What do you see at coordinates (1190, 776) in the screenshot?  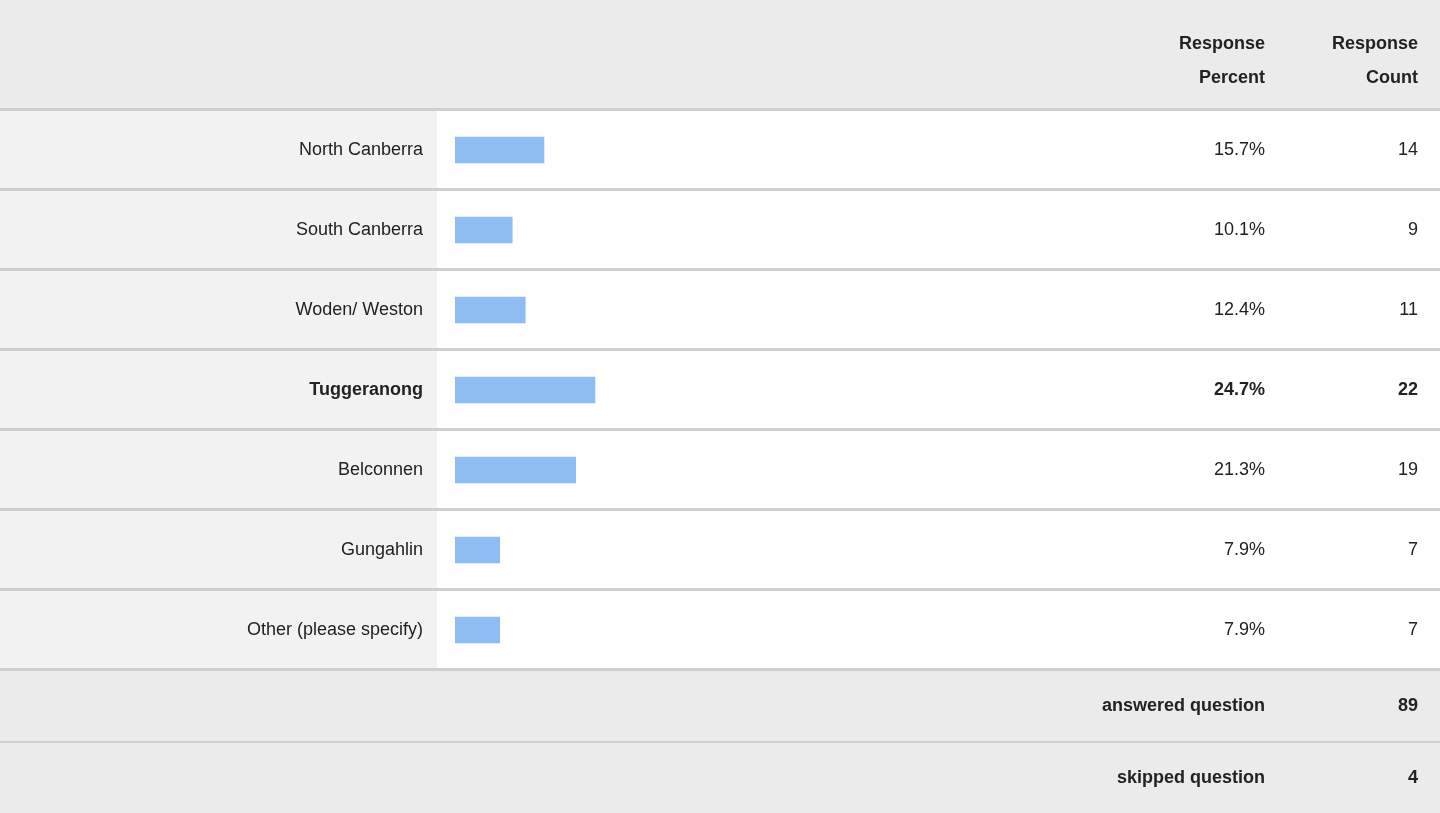 I see `text: skipped question` at bounding box center [1190, 776].